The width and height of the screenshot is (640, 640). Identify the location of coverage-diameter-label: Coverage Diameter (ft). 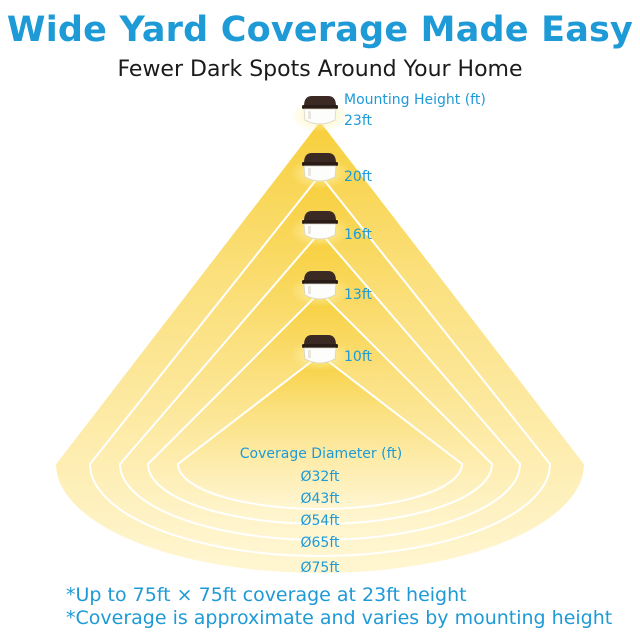
(321, 454).